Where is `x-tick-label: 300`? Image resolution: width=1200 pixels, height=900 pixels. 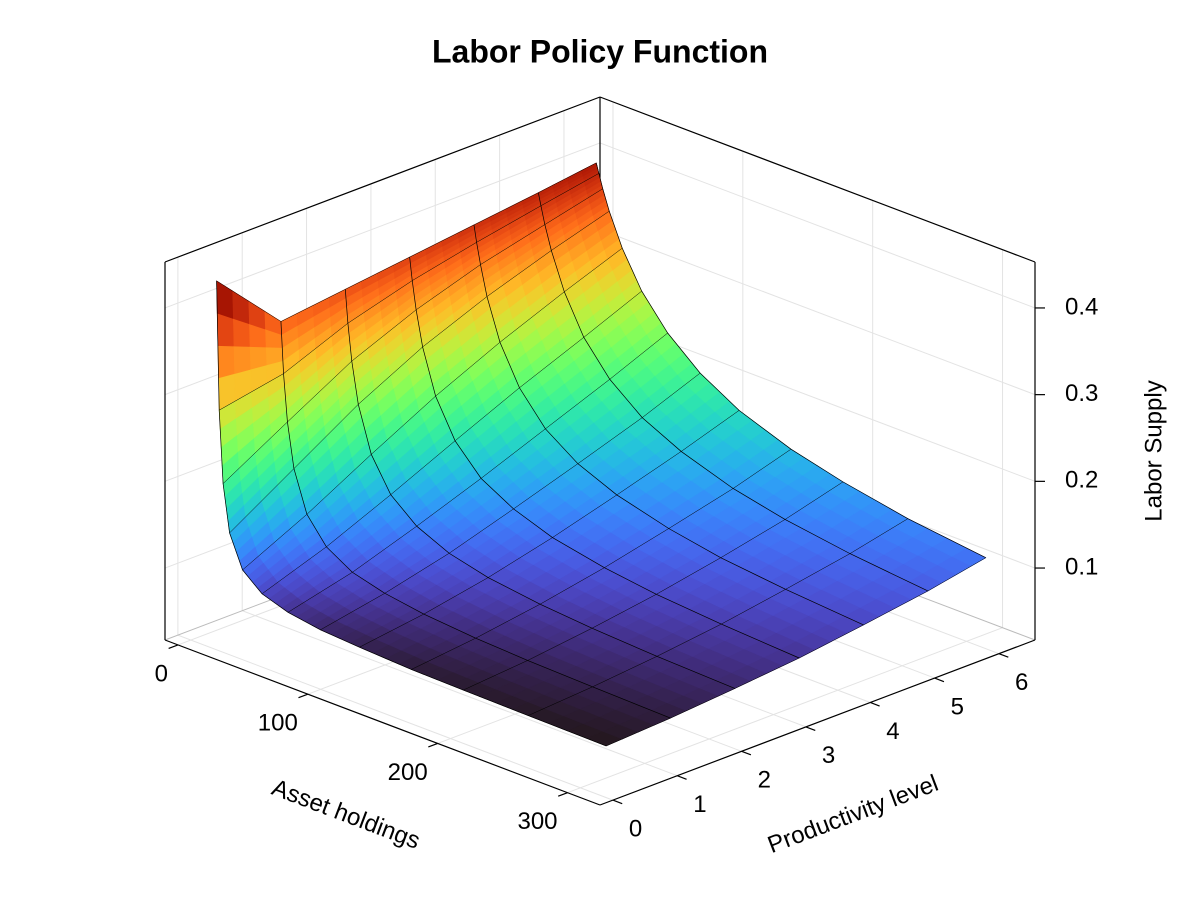
x-tick-label: 300 is located at coordinates (537, 821).